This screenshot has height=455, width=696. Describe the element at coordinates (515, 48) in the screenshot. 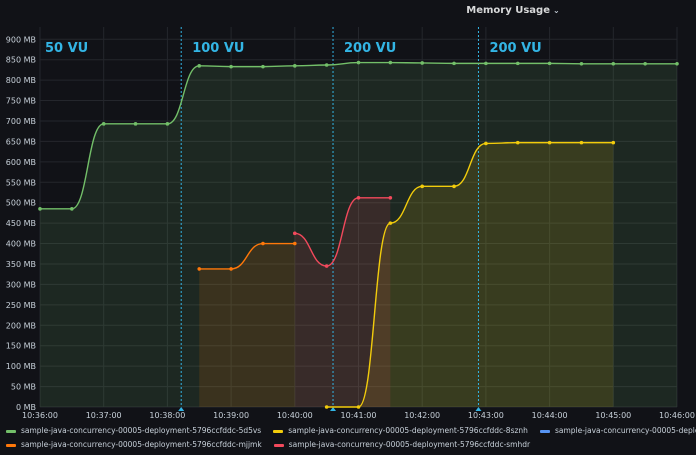

I see `annotation-label: 200 VU` at that location.